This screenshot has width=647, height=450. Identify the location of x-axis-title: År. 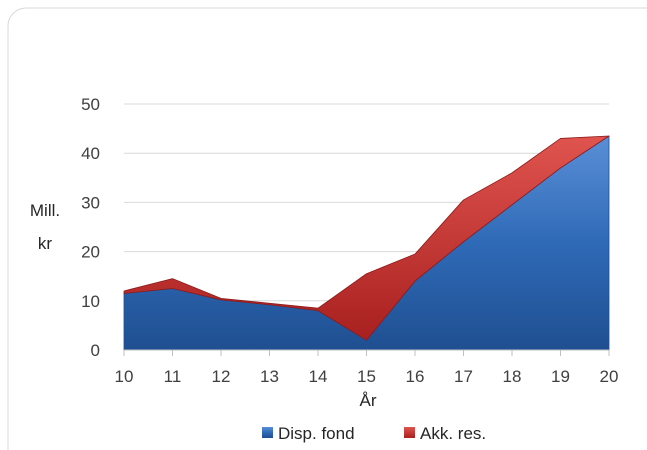
(368, 400).